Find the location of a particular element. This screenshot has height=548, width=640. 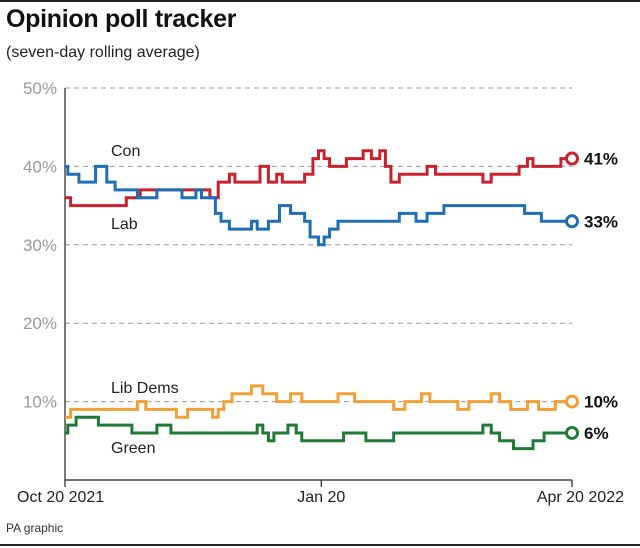

x-tick-label-1: Jan 20 is located at coordinates (321, 497).